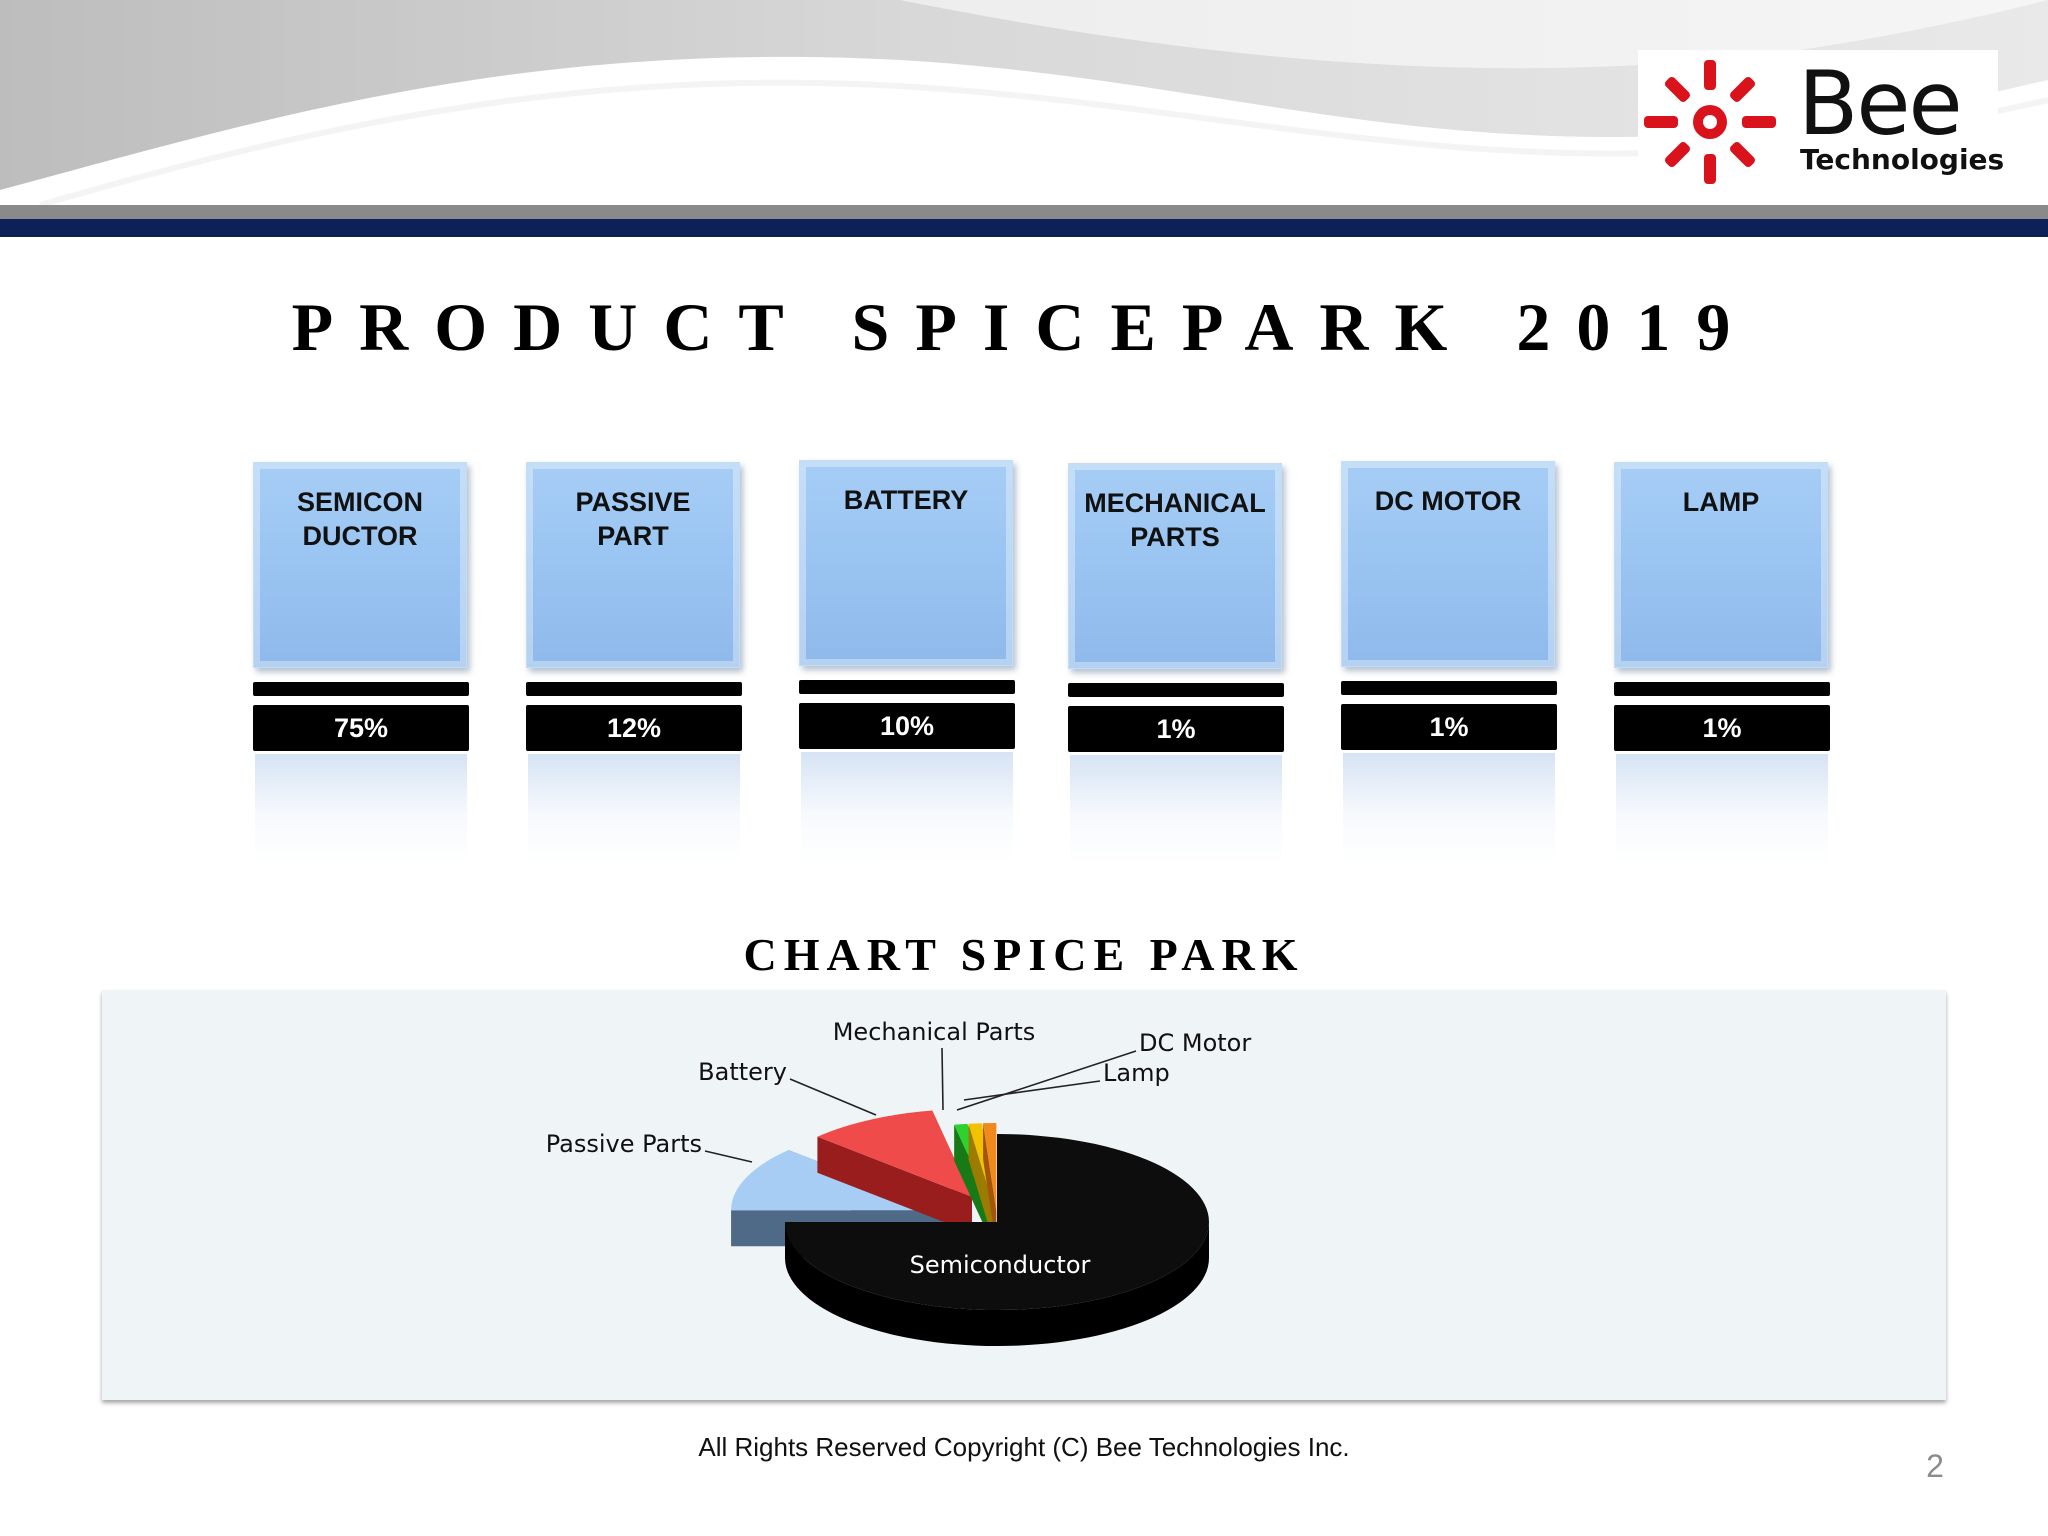  What do you see at coordinates (633, 502) in the screenshot?
I see `category-label-line: PASSIVE` at bounding box center [633, 502].